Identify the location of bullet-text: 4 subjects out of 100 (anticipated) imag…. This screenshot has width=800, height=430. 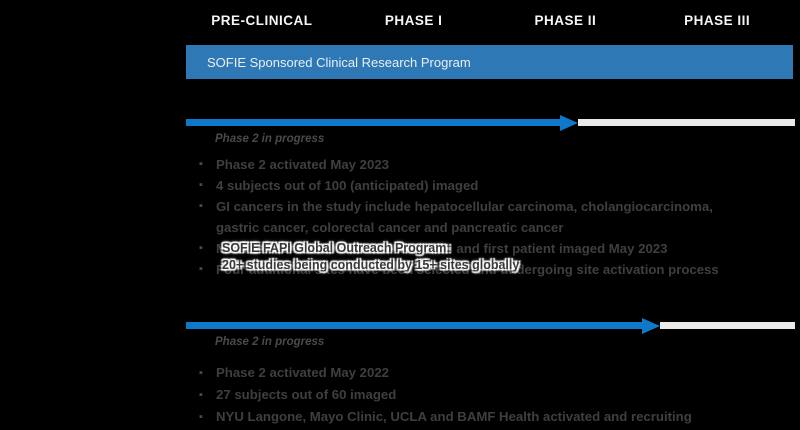
(347, 185).